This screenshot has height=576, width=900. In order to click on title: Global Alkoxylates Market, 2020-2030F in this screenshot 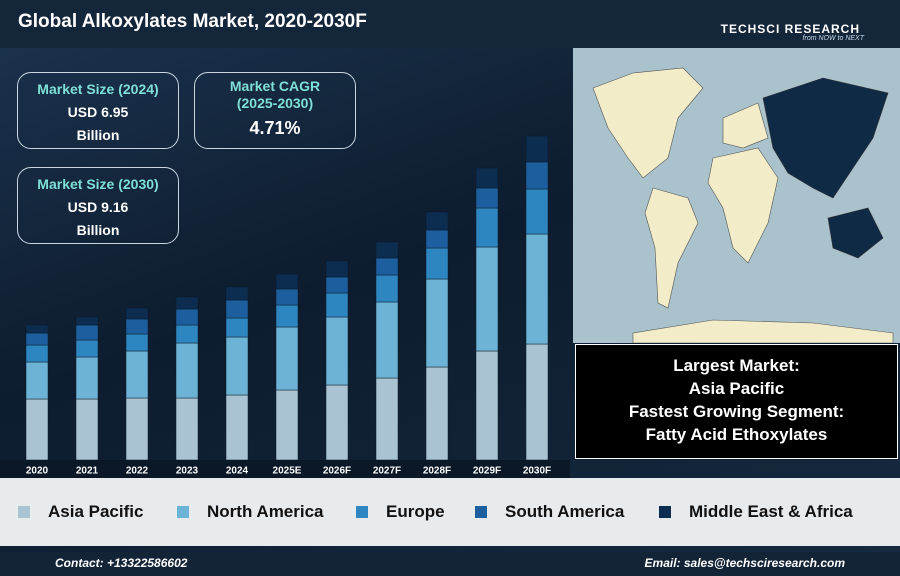, I will do `click(192, 21)`.